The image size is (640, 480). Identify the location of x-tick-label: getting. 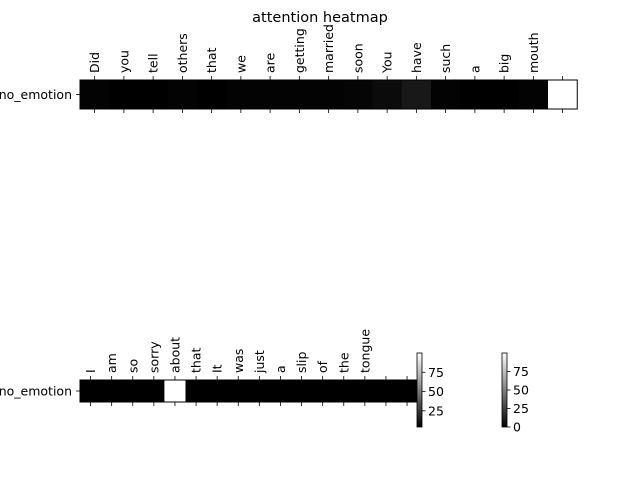
(299, 50).